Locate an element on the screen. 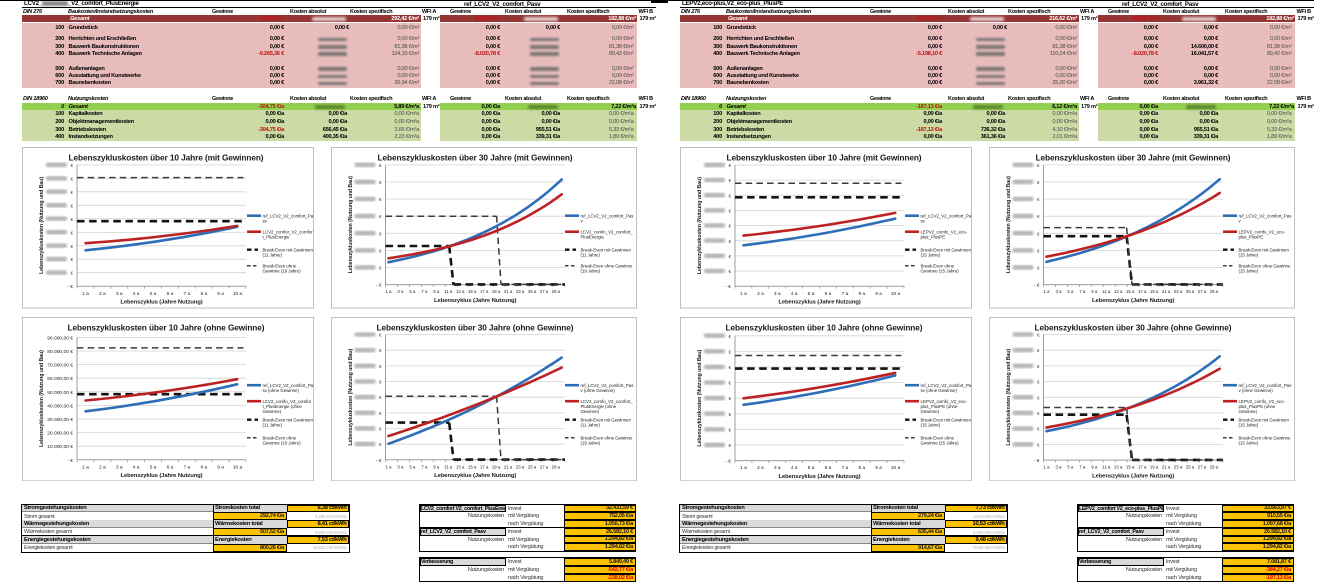  svg-text: 10.000,00 € is located at coordinates (60, 447).